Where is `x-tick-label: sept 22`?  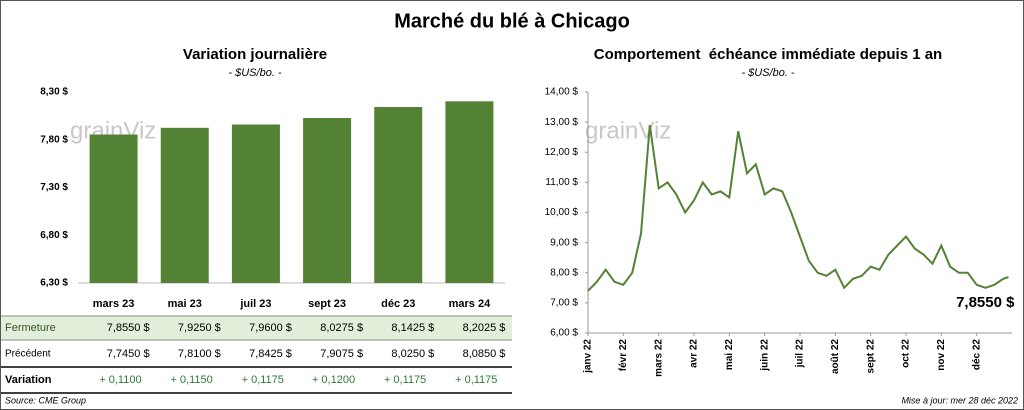
x-tick-label: sept 22 is located at coordinates (870, 356).